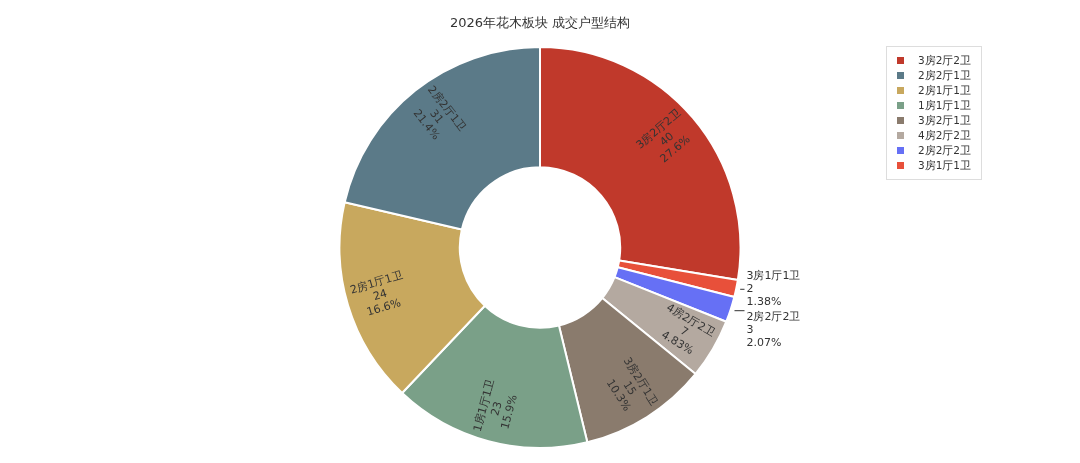  Describe the element at coordinates (944, 90) in the screenshot. I see `legend-label: 2房1厅1卫` at that location.